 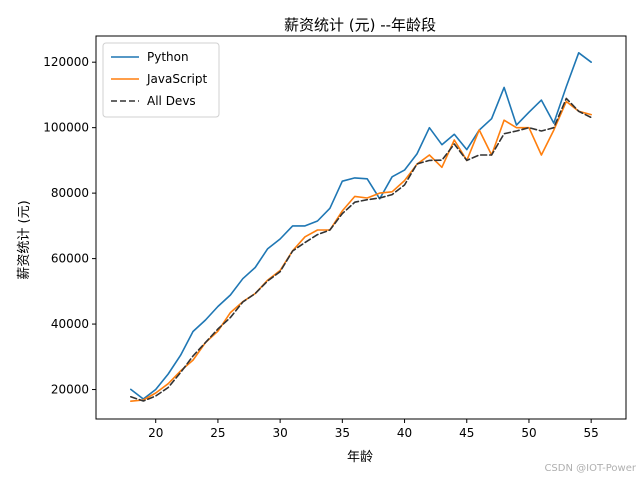 I want to click on x-tick-label: 55, so click(x=591, y=433).